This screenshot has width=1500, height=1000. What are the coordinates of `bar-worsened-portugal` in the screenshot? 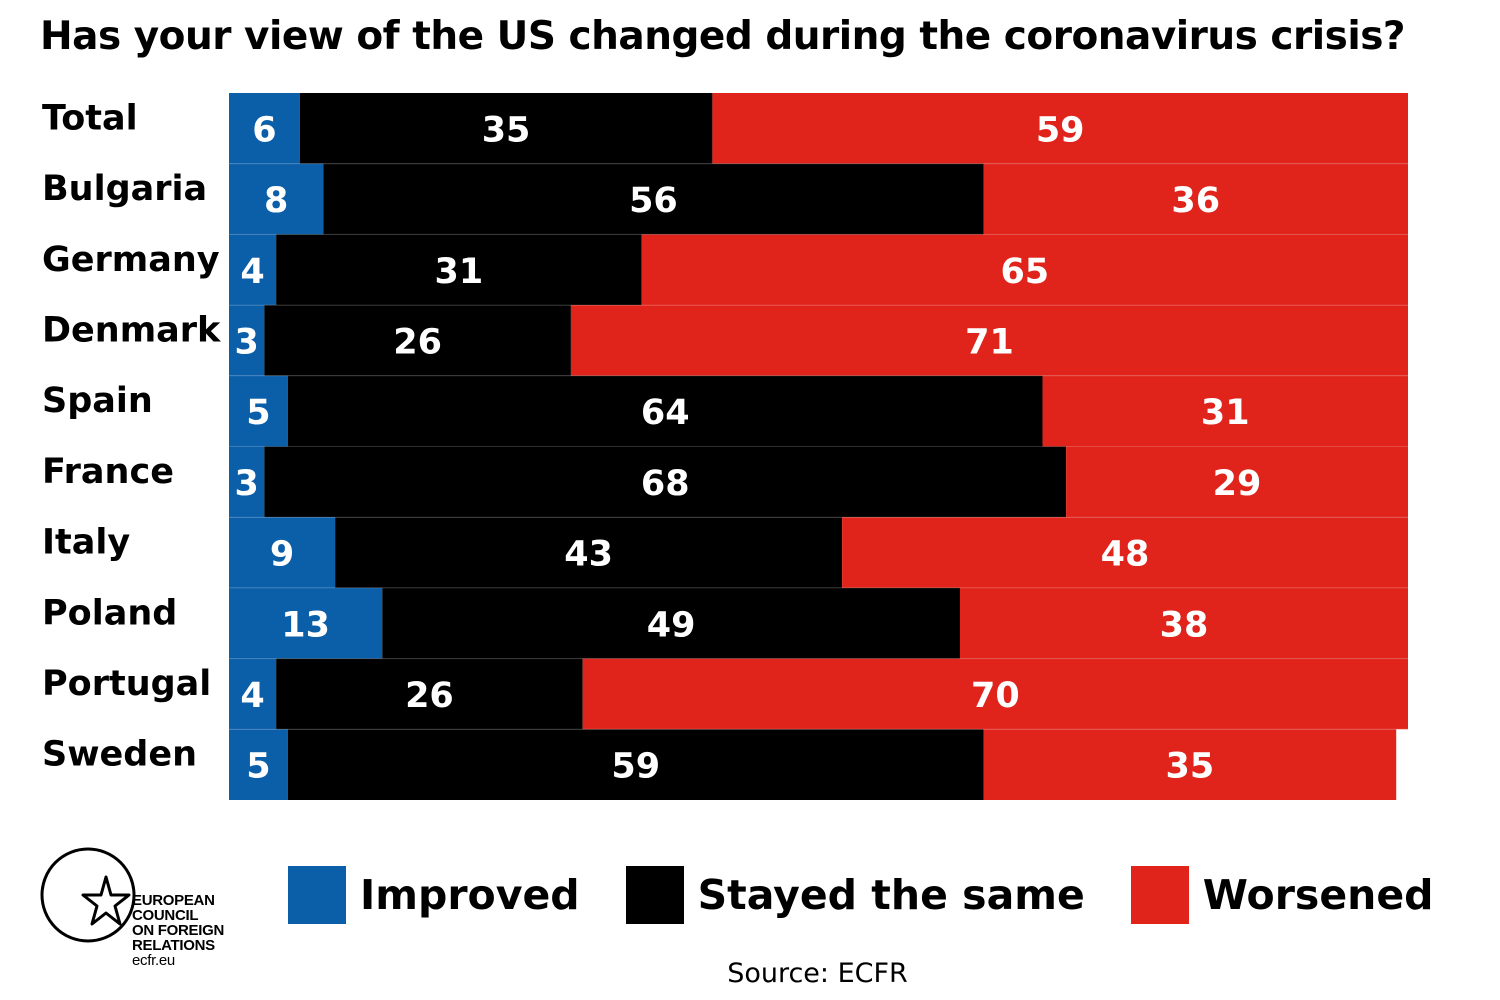 It's located at (995, 694).